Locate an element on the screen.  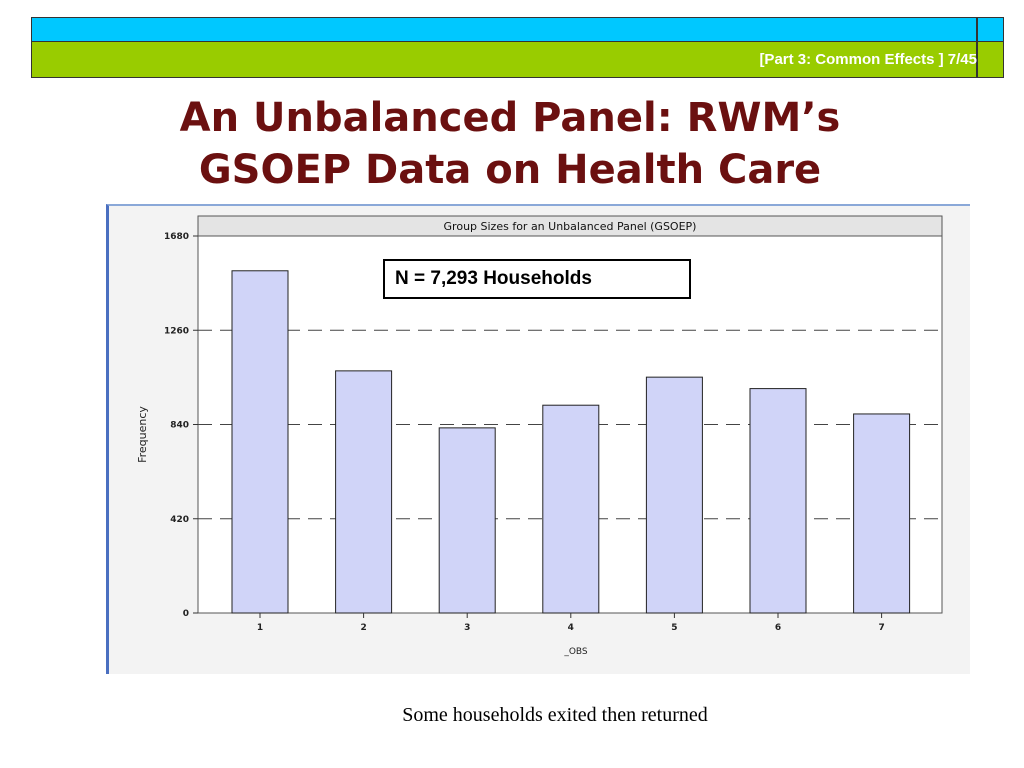
x-axis-label: _OBS is located at coordinates (575, 652).